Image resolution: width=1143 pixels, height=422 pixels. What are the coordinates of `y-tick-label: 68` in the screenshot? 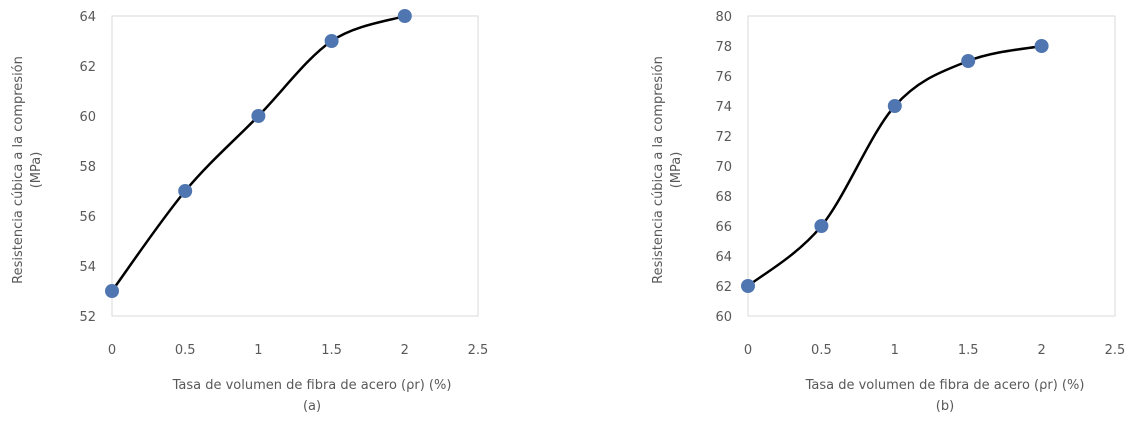 It's located at (723, 197).